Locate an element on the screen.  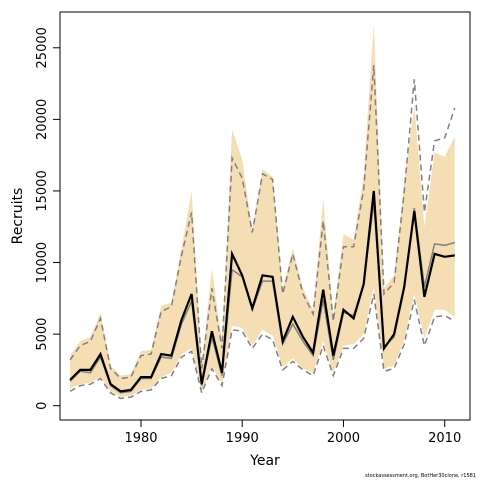
y-tick-label: 5000 is located at coordinates (42, 334).